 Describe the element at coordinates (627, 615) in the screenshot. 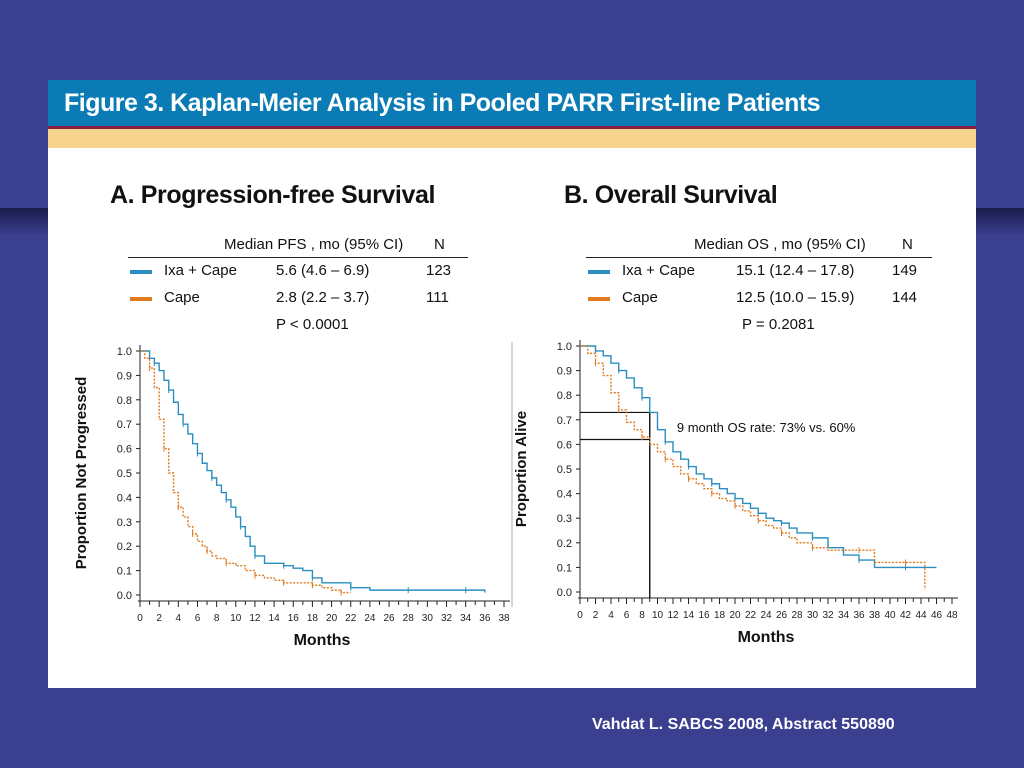

I see `os-x-tick-label: 6` at that location.